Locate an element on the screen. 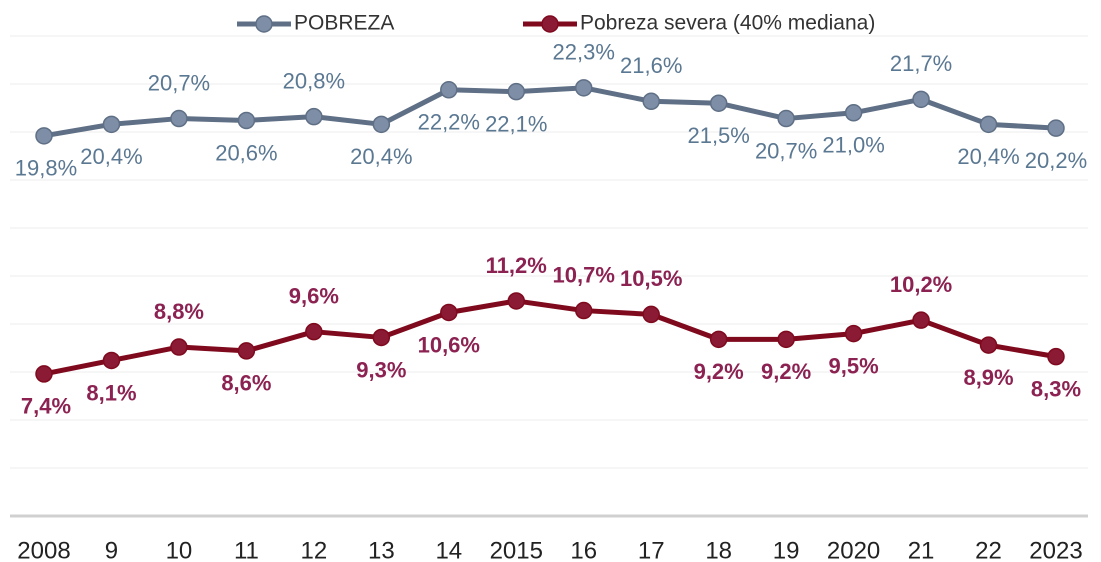 The width and height of the screenshot is (1101, 562). data-label: 20,2% is located at coordinates (1056, 160).